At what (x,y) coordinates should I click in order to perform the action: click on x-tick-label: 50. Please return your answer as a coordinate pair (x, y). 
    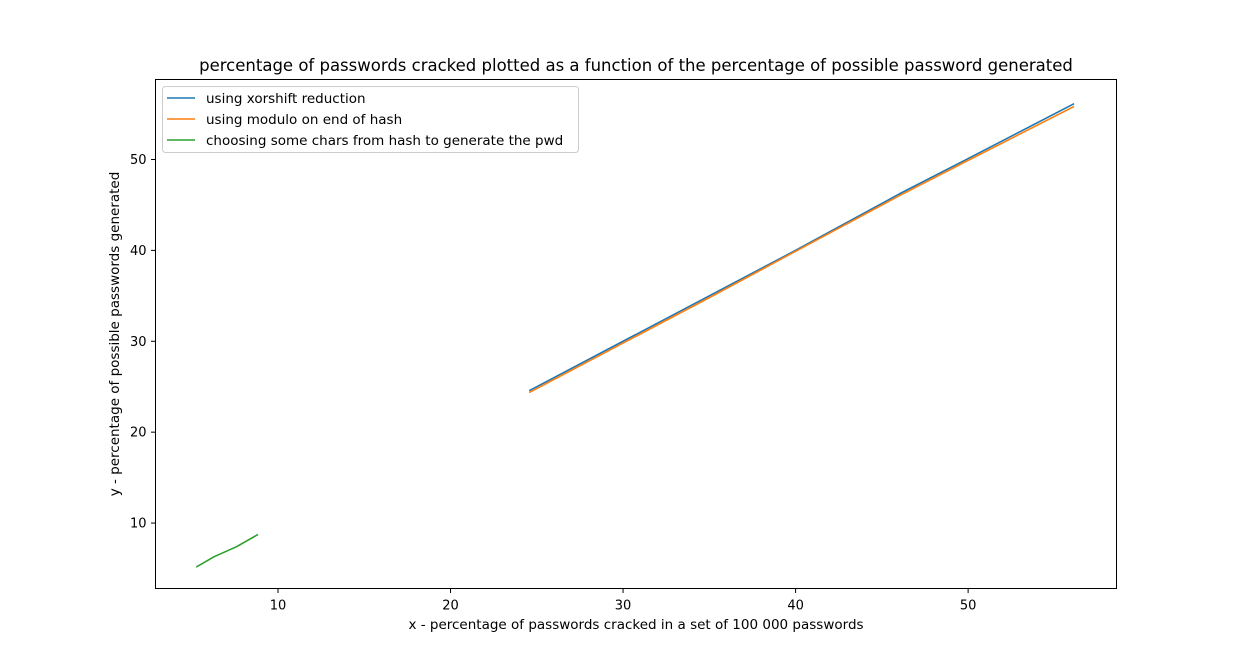
    Looking at the image, I should click on (968, 606).